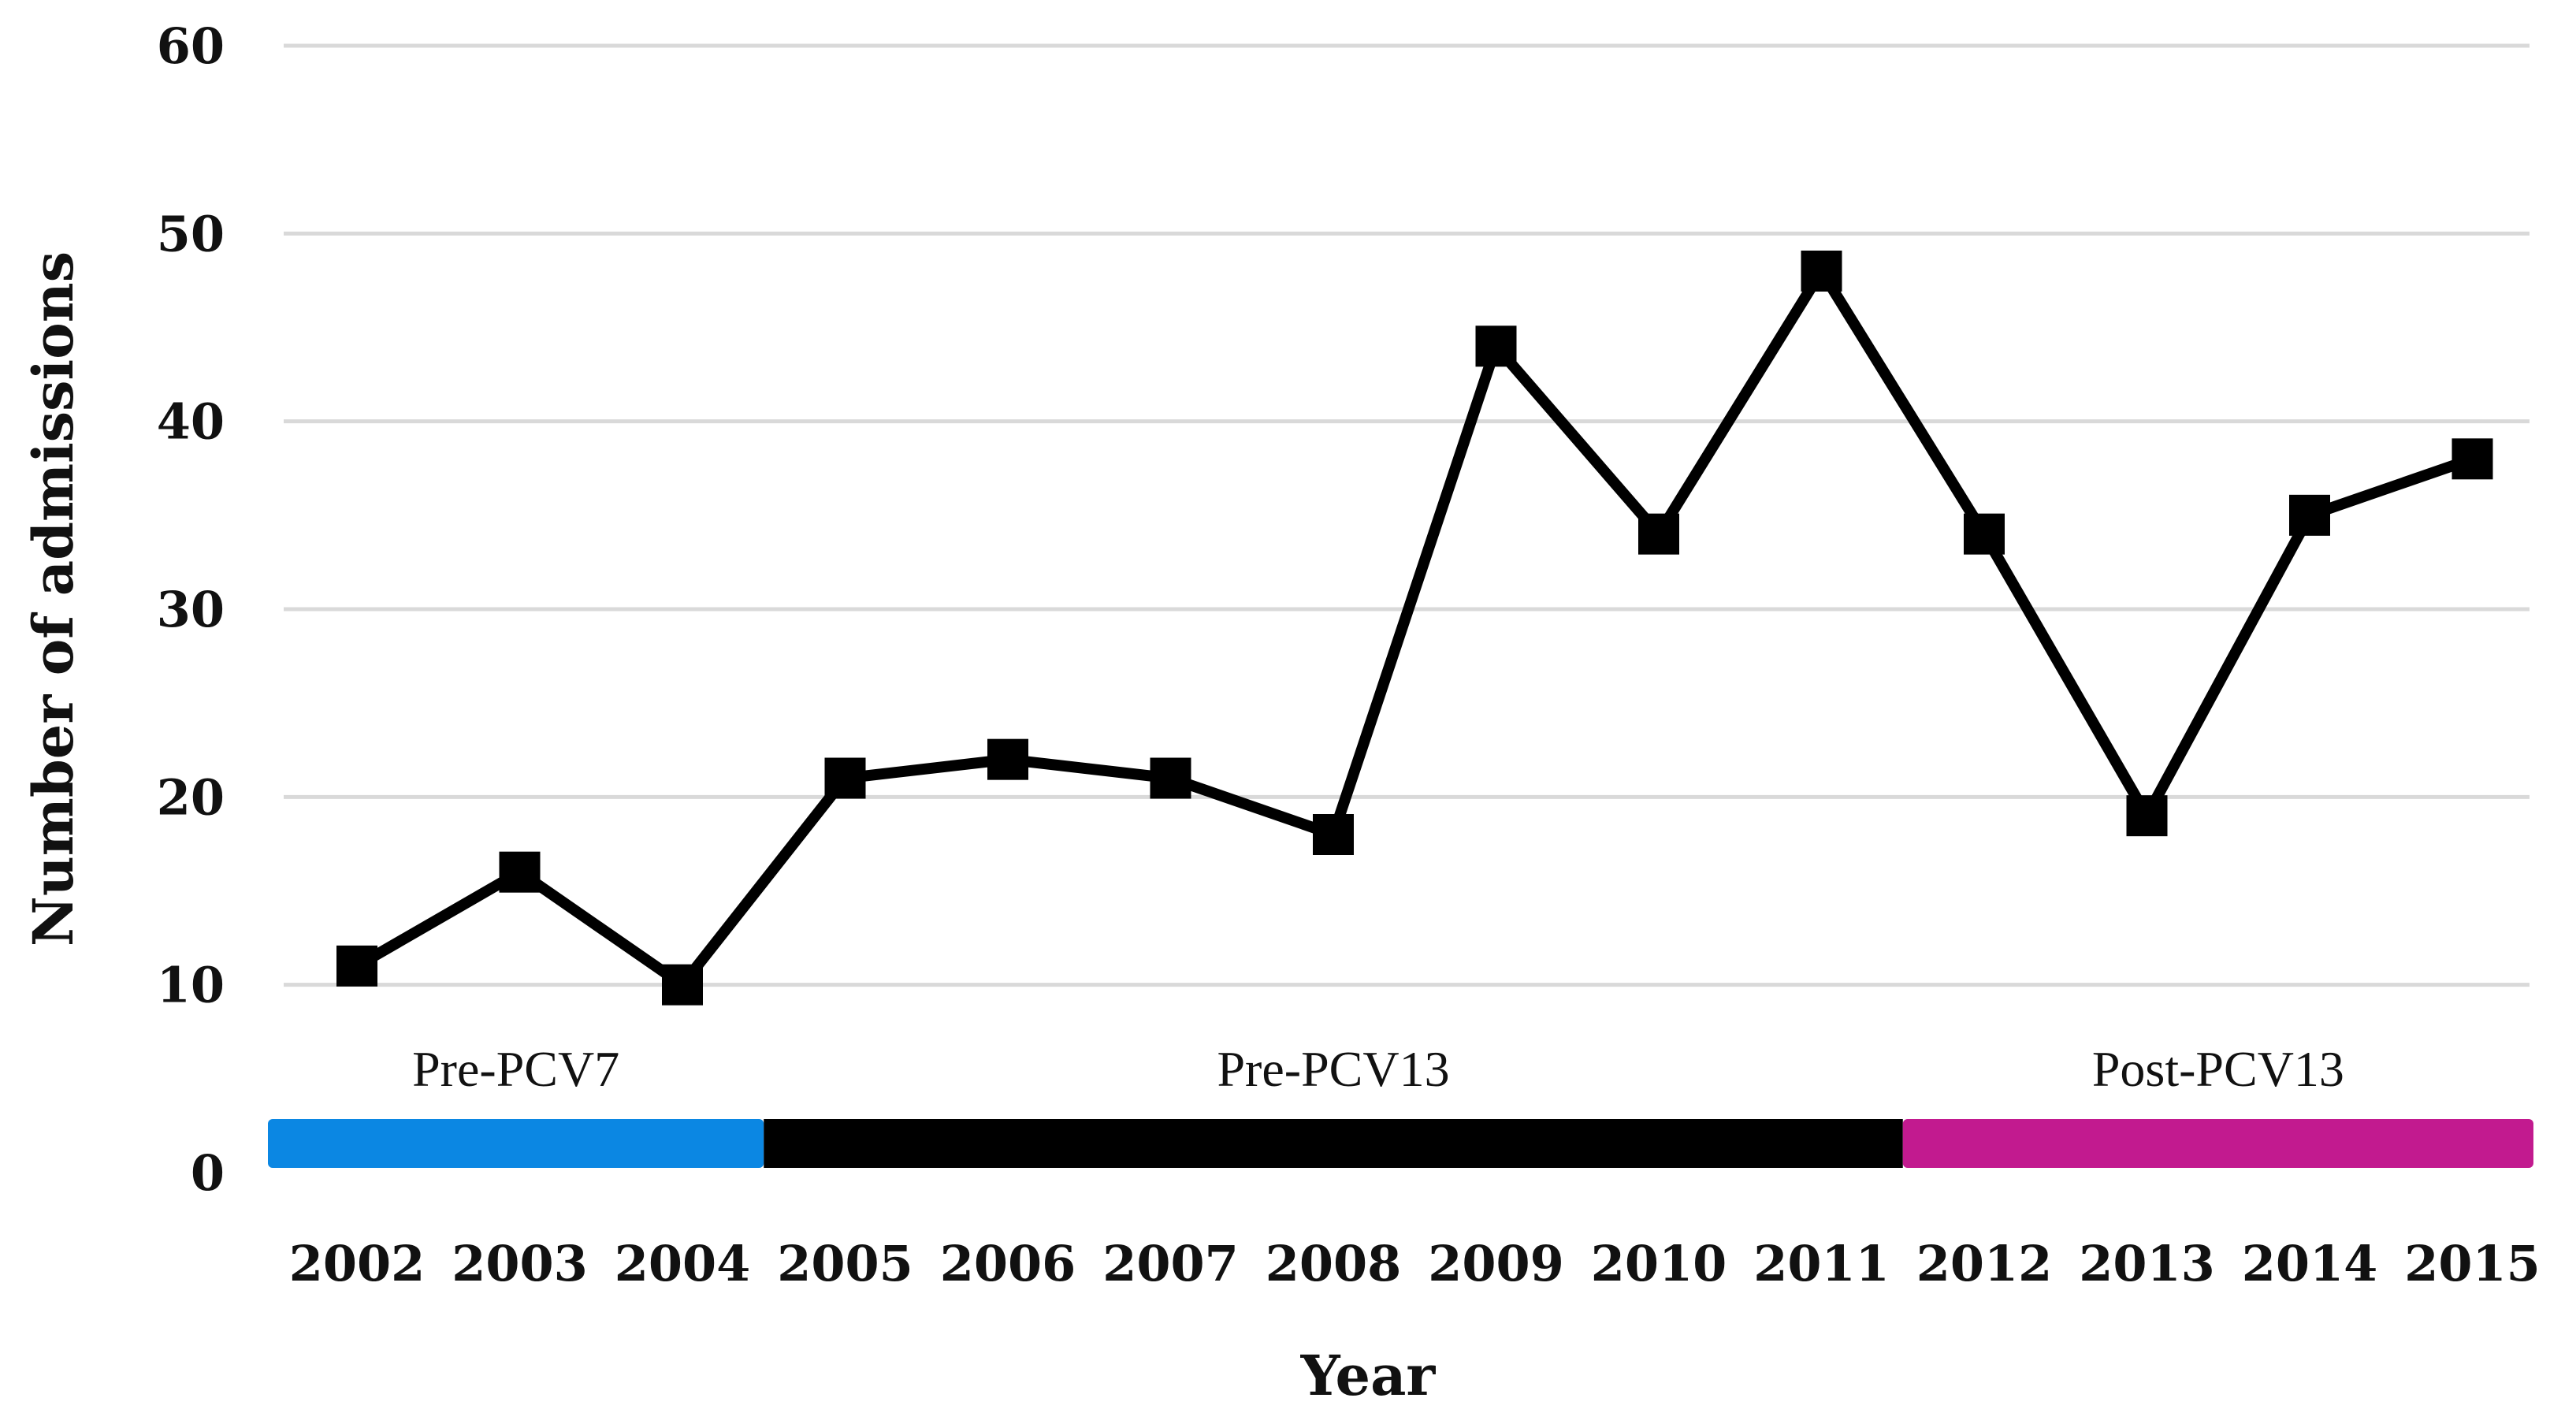 This screenshot has width=2576, height=1424. I want to click on x-tick-label-2011: 2011, so click(1821, 1263).